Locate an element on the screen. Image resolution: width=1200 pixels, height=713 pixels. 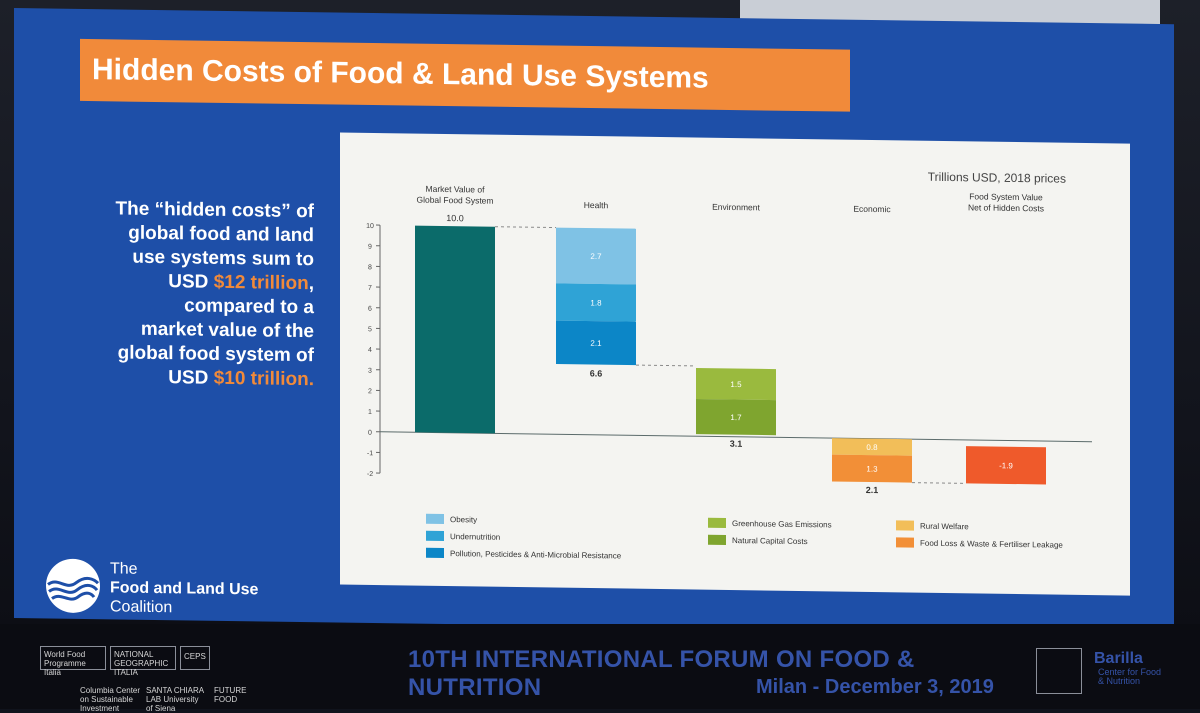
summary-line: USD $12 trillion, is located at coordinates (204, 282).